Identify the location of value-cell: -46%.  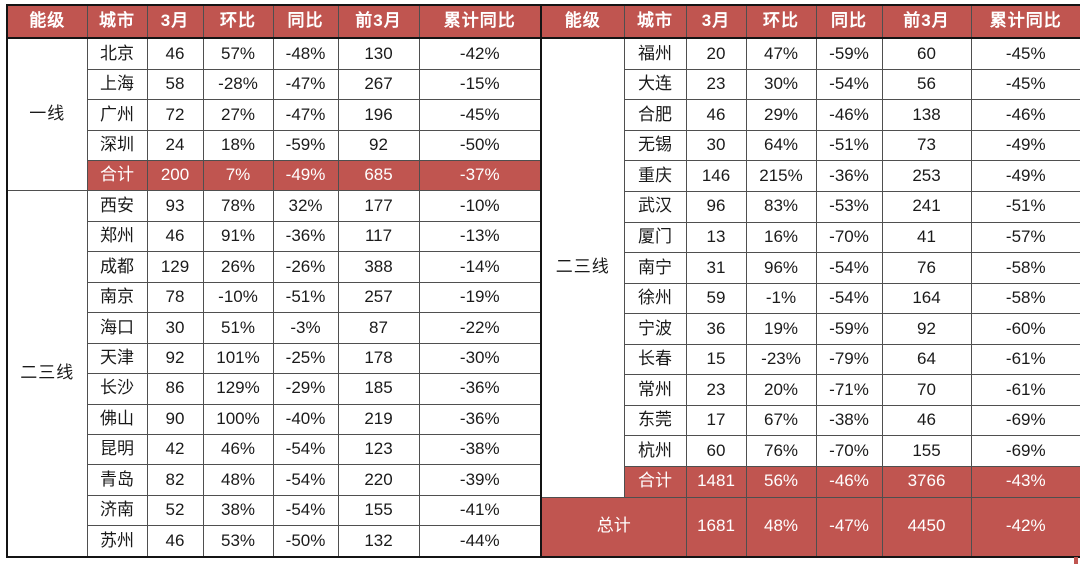
(1025, 115).